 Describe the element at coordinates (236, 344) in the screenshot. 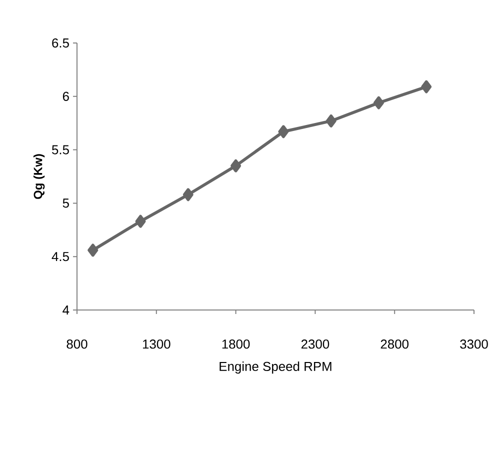

I see `x-tick-label: 1800` at that location.